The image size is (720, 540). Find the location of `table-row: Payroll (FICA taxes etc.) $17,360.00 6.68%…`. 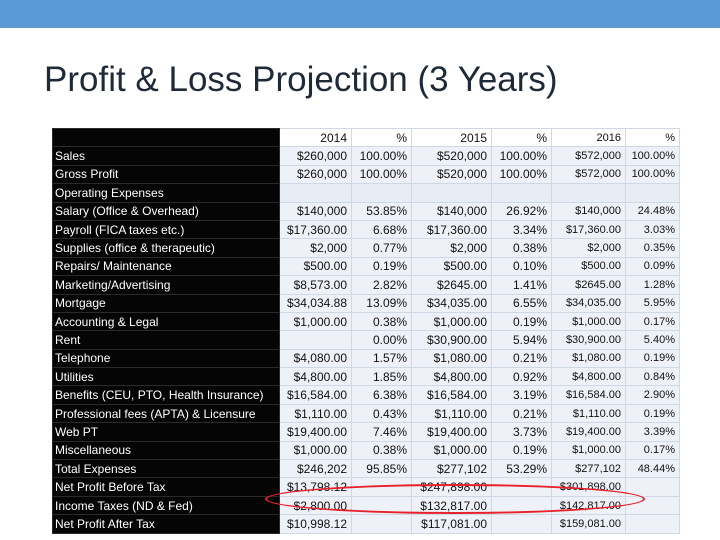

table-row: Payroll (FICA taxes etc.) $17,360.00 6.68%… is located at coordinates (366, 229).